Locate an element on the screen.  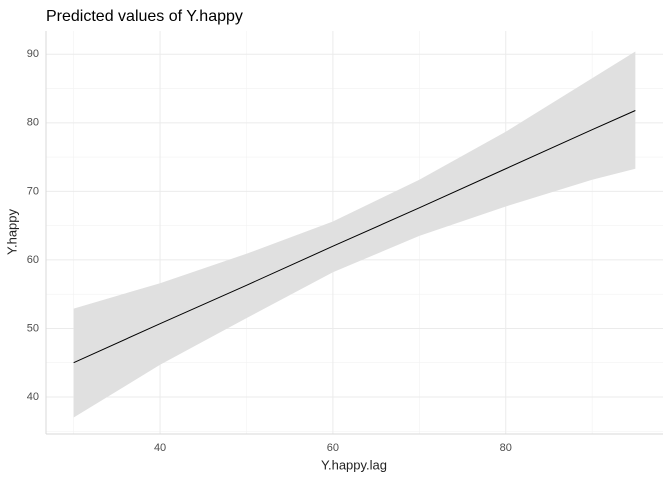
x-tick-label: 80 is located at coordinates (506, 448).